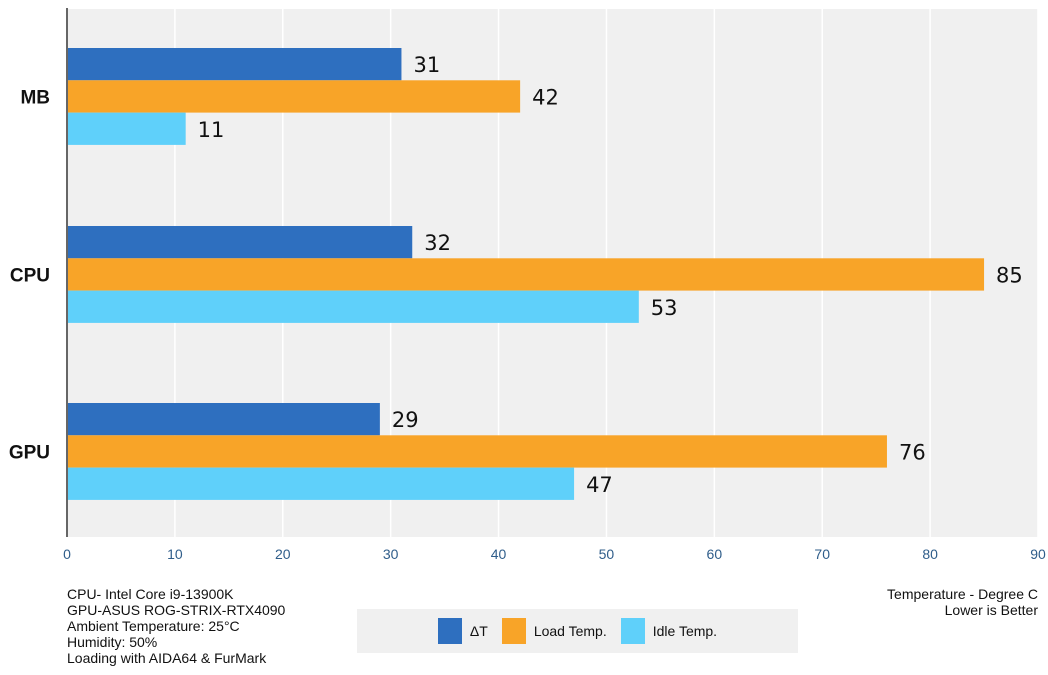  Describe the element at coordinates (167, 658) in the screenshot. I see `spec-line: Loading with AIDA64 & FurMark` at that location.